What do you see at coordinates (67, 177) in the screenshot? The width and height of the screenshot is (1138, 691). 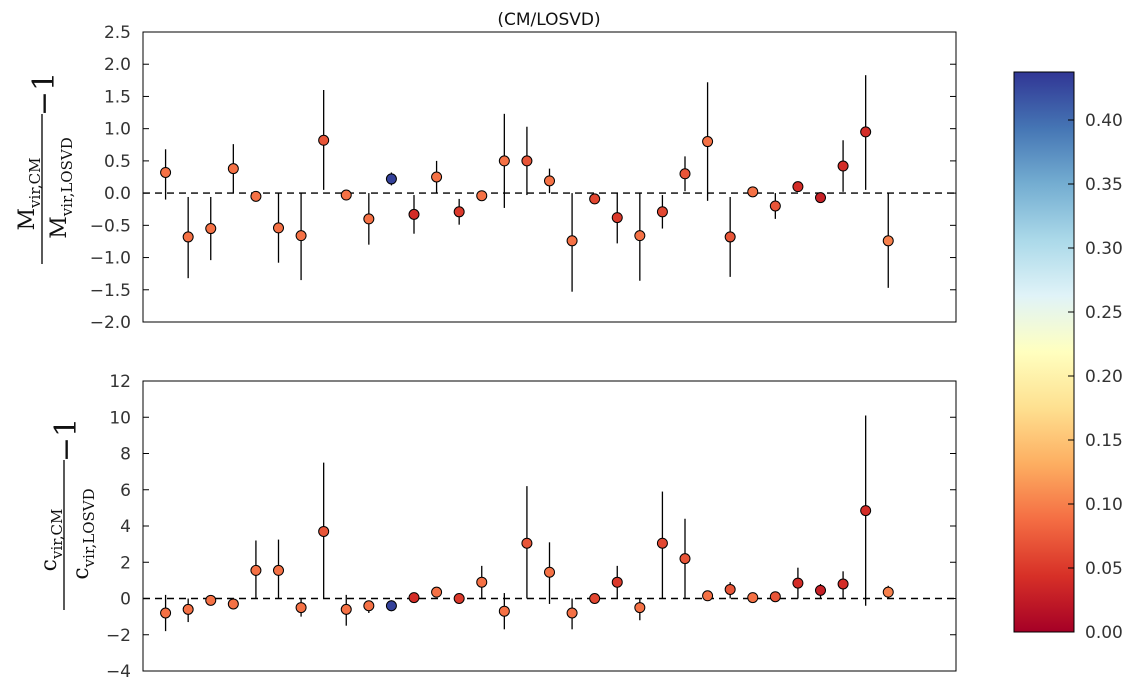 I see `label-denominator-sub: vir,LOSVD` at bounding box center [67, 177].